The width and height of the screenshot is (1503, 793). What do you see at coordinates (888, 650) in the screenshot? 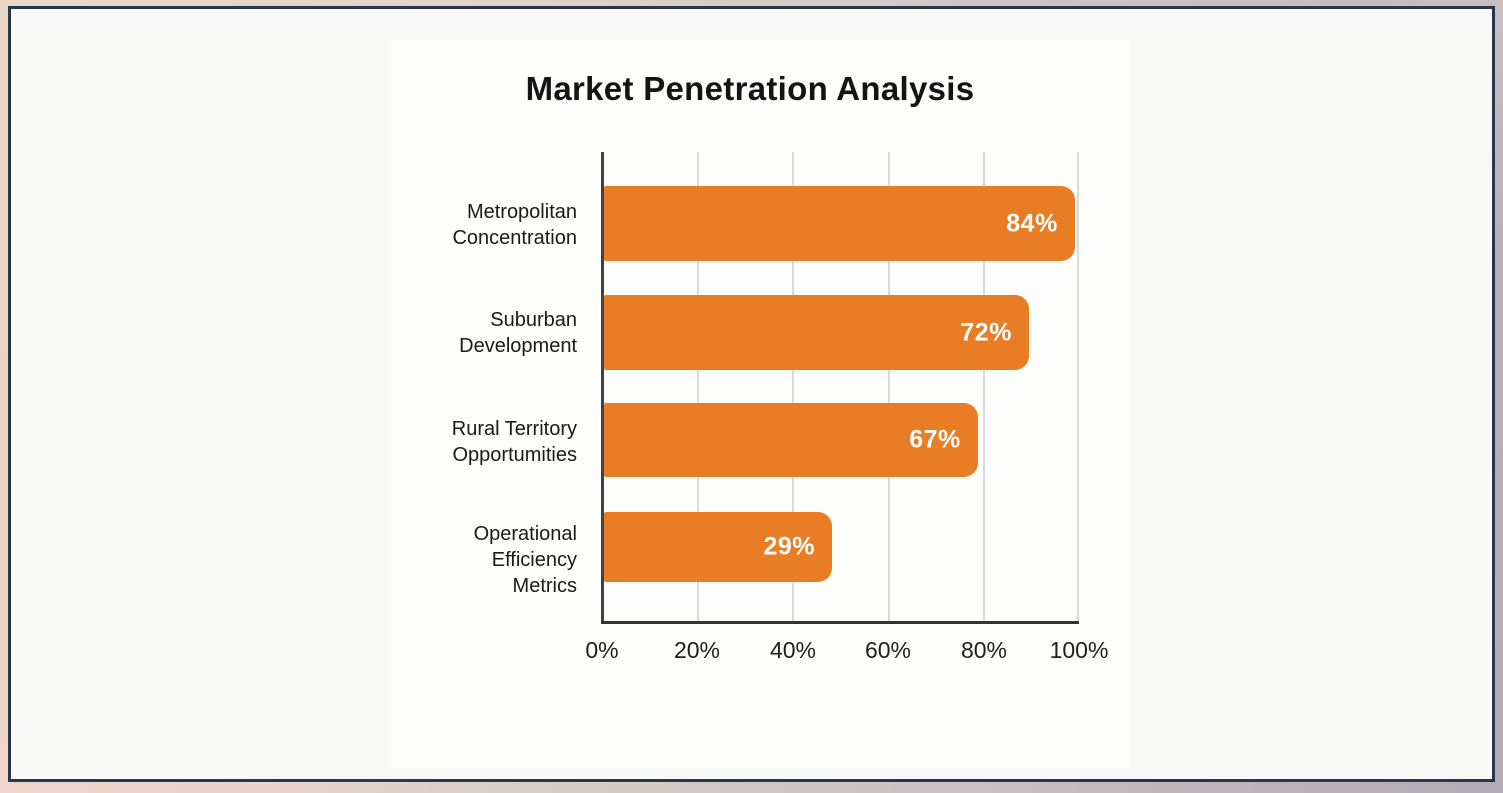
I see `x-tick-60: 60%` at bounding box center [888, 650].